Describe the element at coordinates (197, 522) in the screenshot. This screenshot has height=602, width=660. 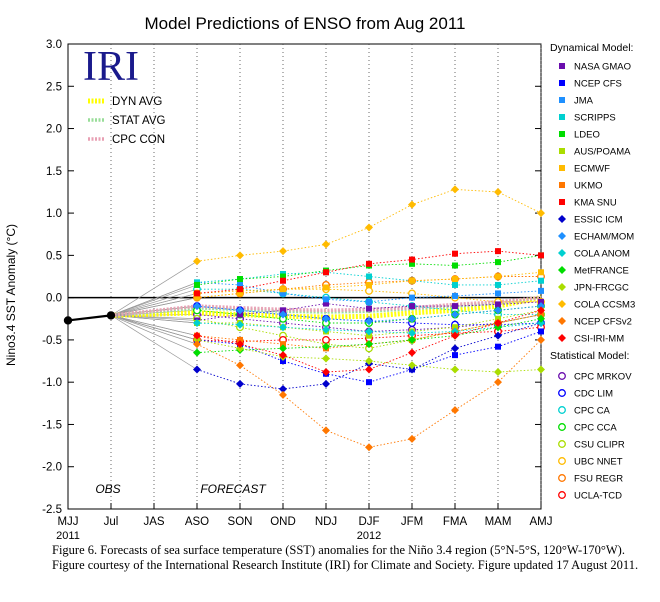
I see `x-tick-label: ASO` at that location.